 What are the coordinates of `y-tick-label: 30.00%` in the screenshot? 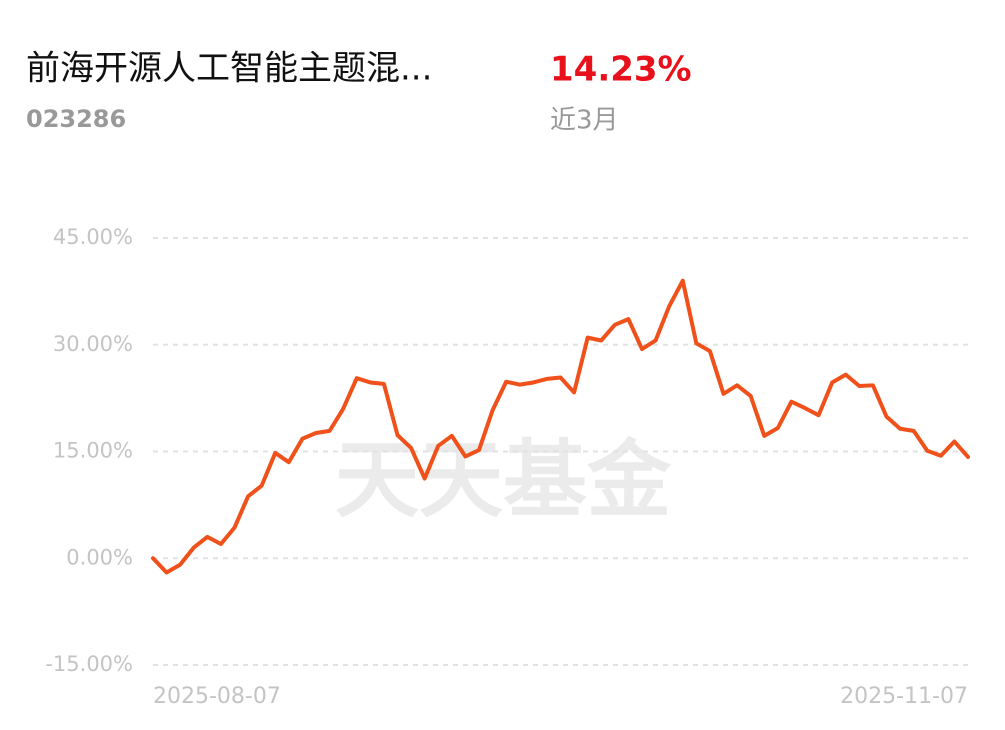 It's located at (93, 344).